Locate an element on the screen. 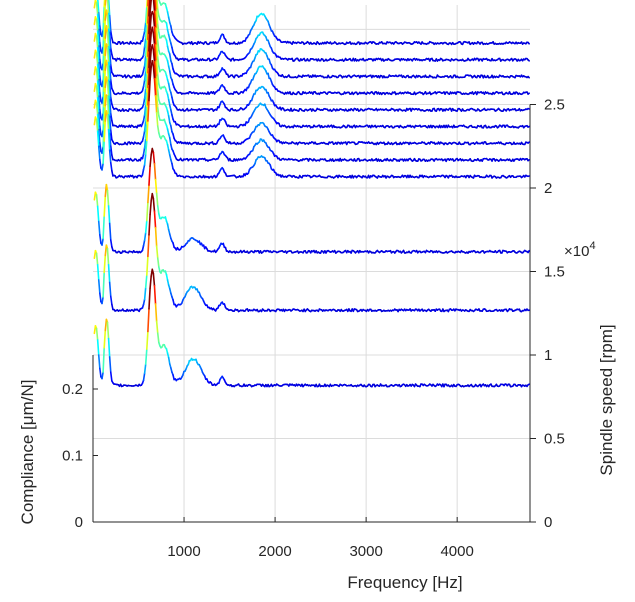 The height and width of the screenshot is (602, 635). series-2.05 is located at coordinates (311, 56).